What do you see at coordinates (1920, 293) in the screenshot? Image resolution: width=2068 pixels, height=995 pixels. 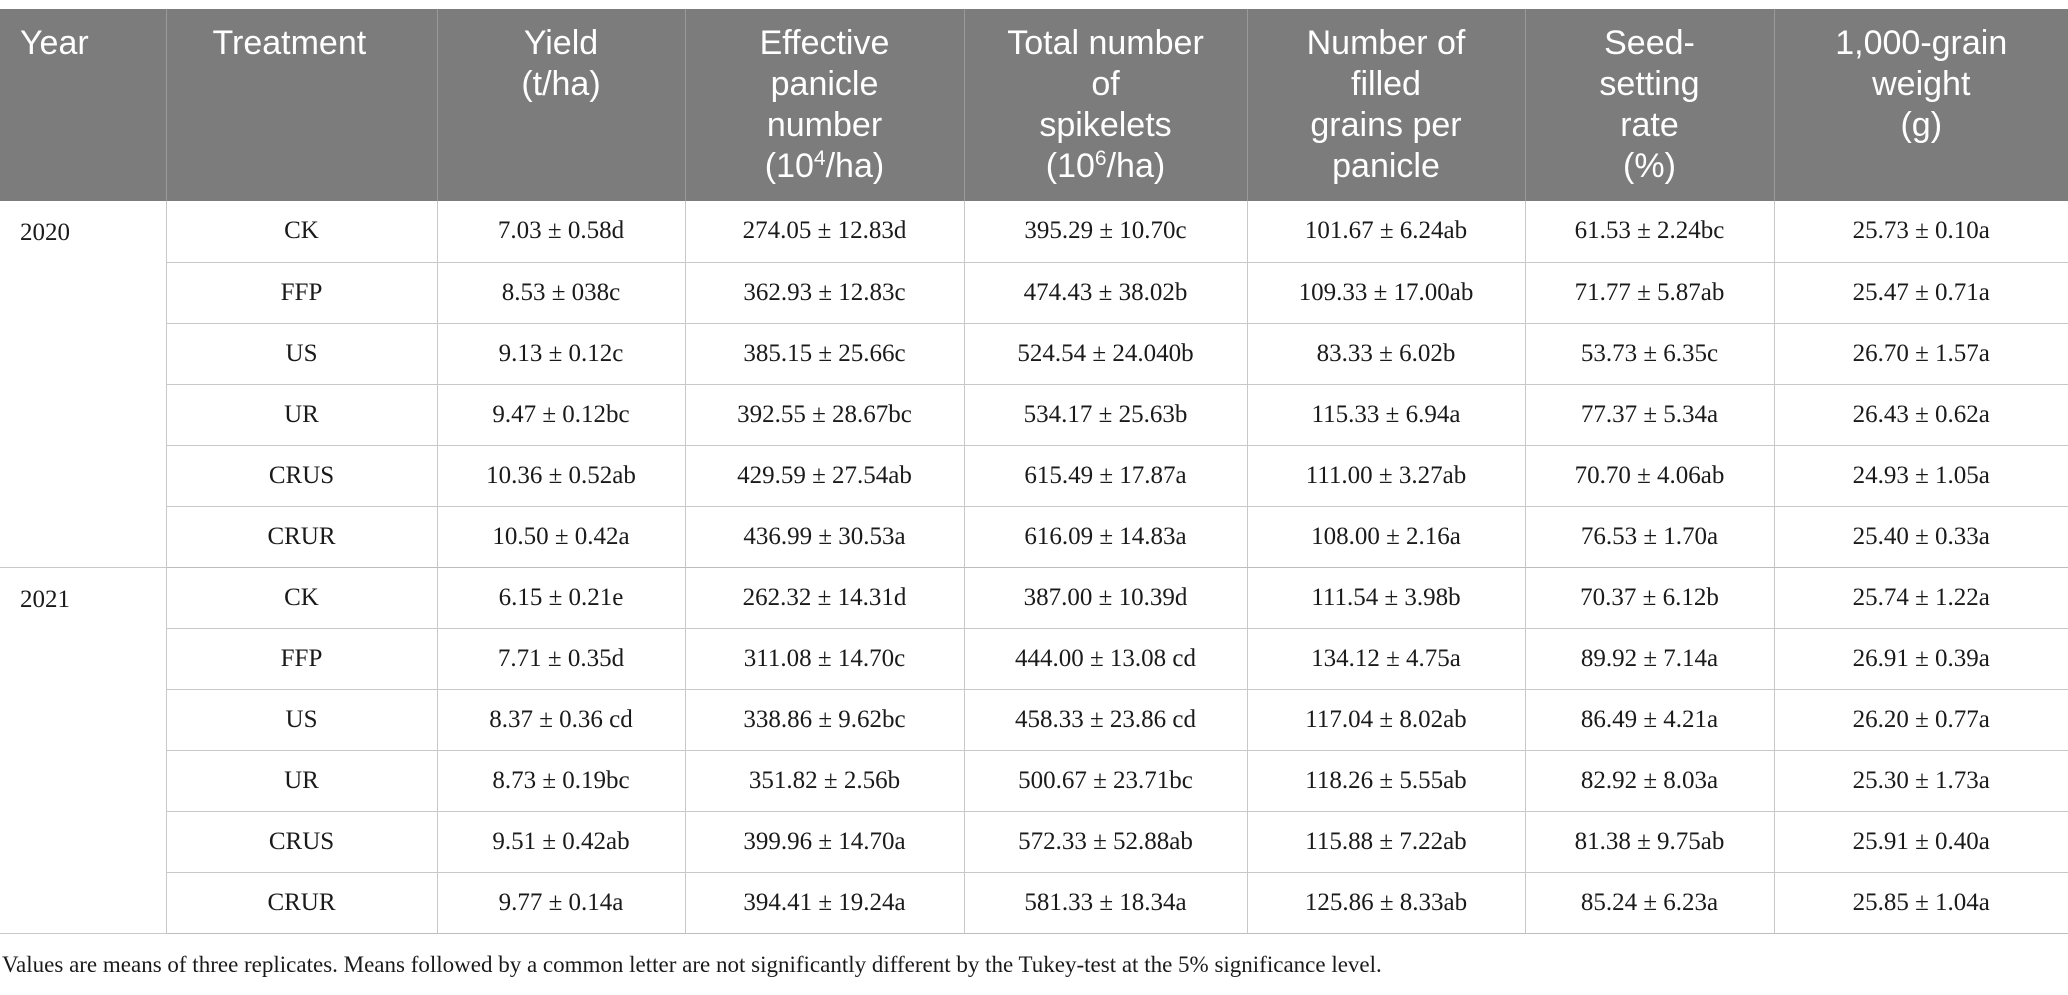 I see `value-cell: 25.47 ± 0.71a` at bounding box center [1920, 293].